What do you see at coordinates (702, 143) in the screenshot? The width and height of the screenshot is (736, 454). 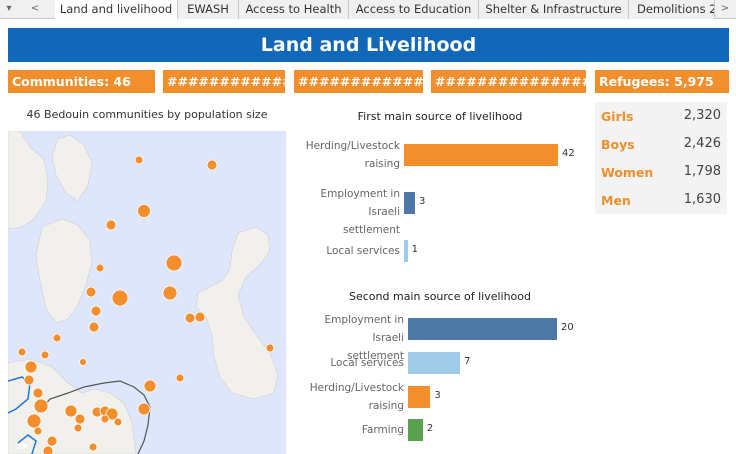 I see `demo-value-boys: 2,426` at bounding box center [702, 143].